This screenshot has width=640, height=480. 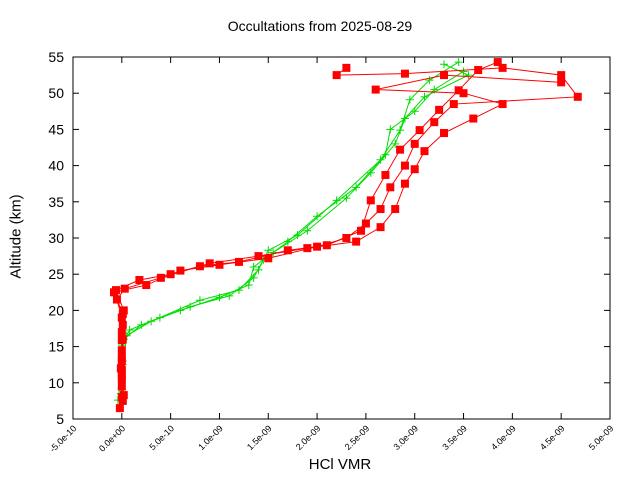 What do you see at coordinates (56, 57) in the screenshot?
I see `y-tick-label: 55` at bounding box center [56, 57].